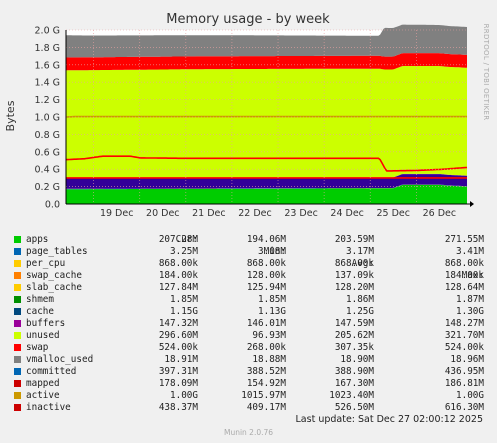  I want to click on legend-name: page_tables, so click(57, 251).